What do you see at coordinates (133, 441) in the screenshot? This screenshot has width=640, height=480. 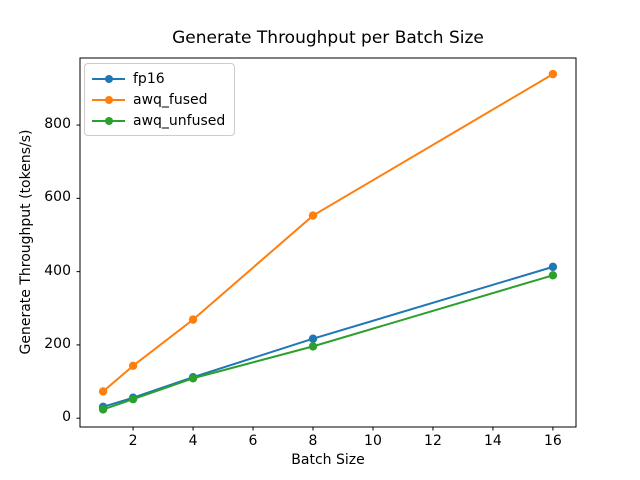 I see `x-tick-label: 2` at bounding box center [133, 441].